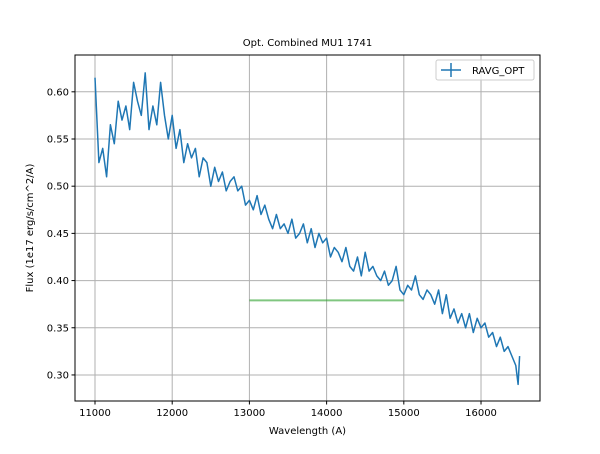  I want to click on y-tick-label: 0.50, so click(58, 187).